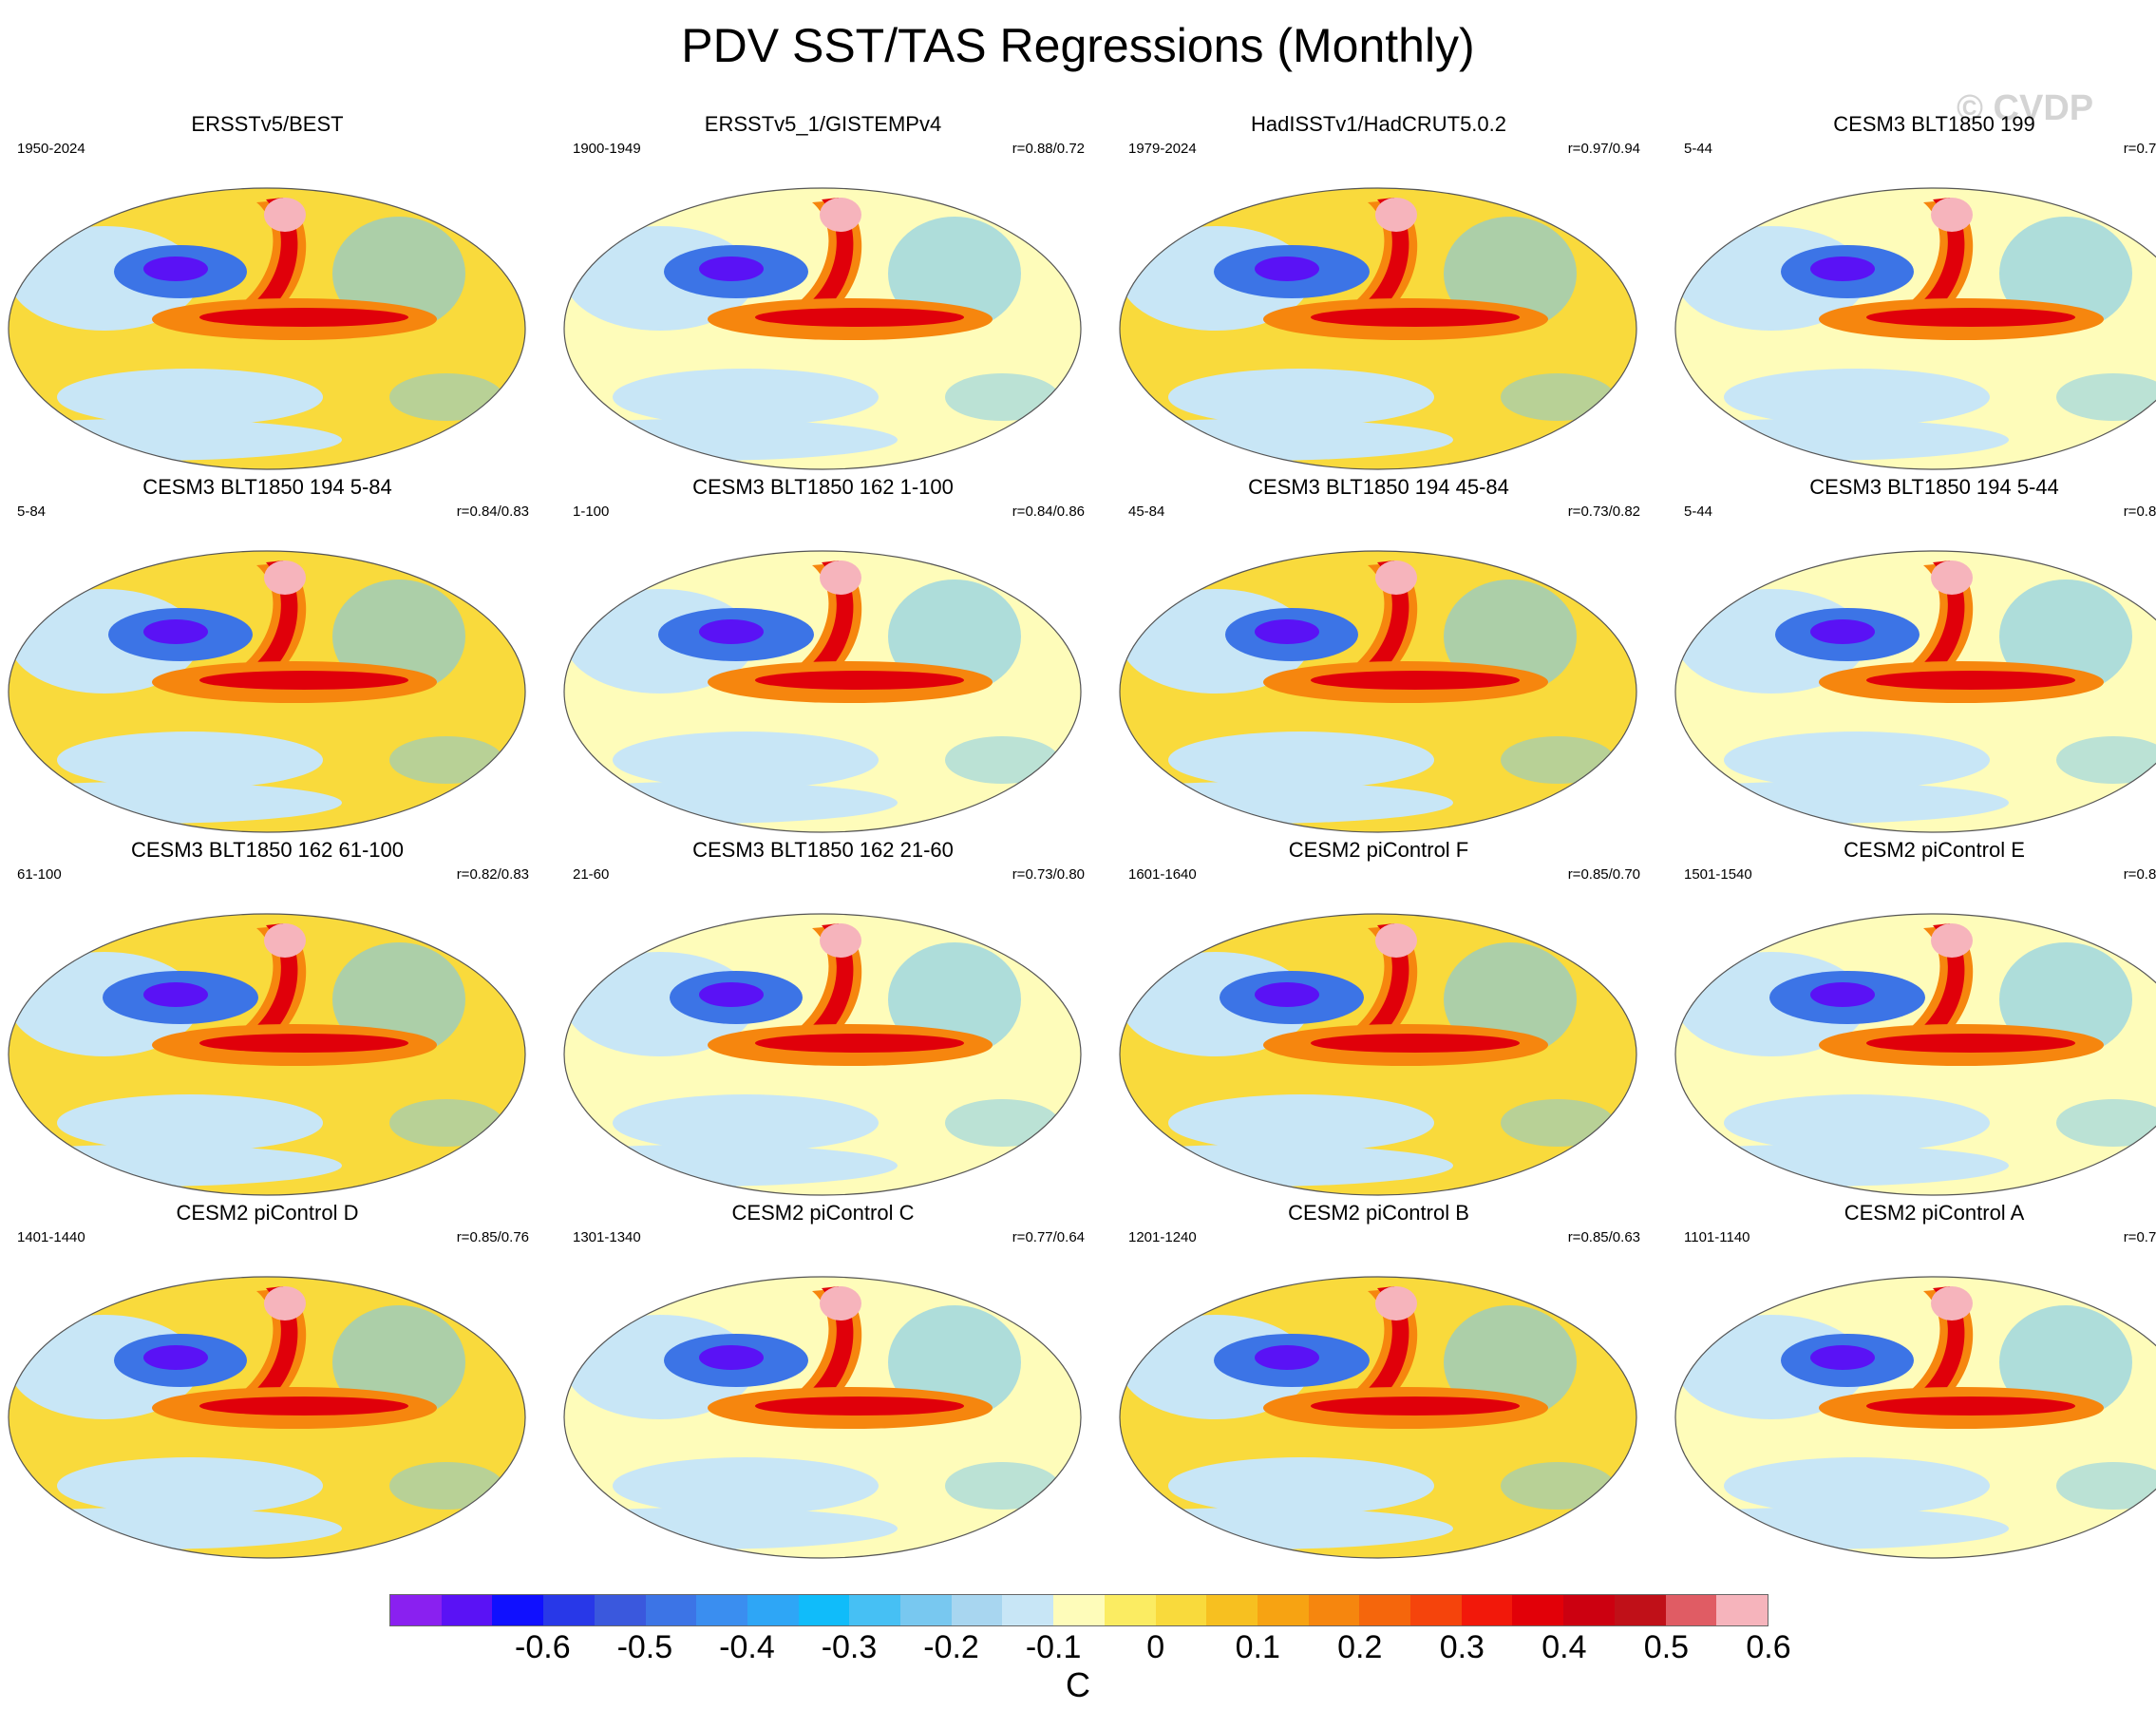 The image size is (2156, 1729). Describe the element at coordinates (1564, 1647) in the screenshot. I see `colorbar-tick-label: 0.4` at that location.